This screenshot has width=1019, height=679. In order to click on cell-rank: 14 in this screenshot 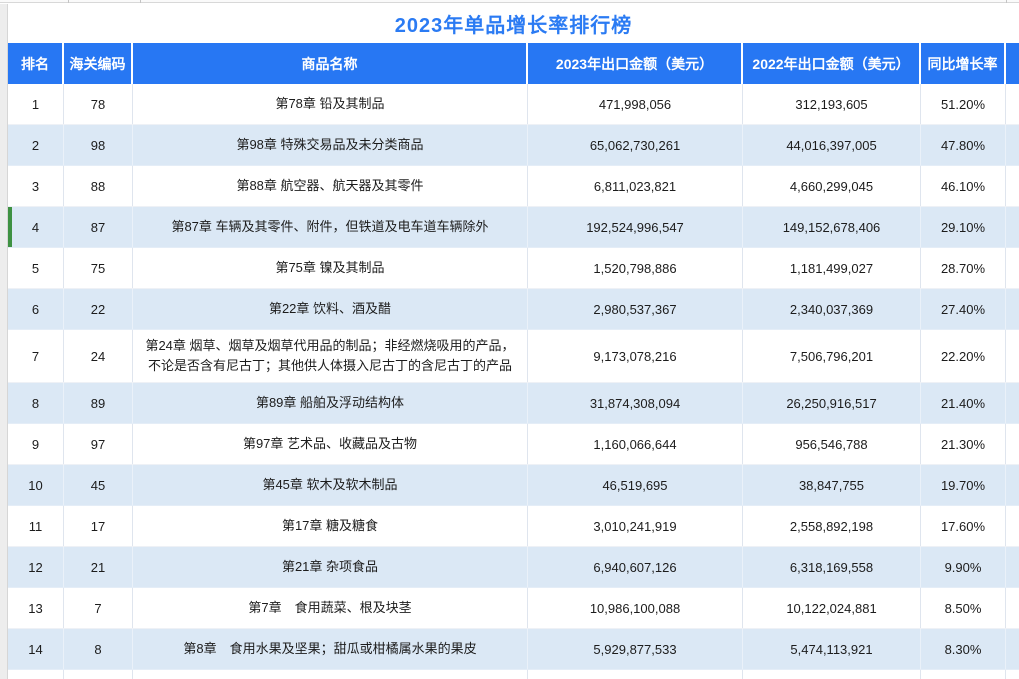, I will do `click(36, 649)`.